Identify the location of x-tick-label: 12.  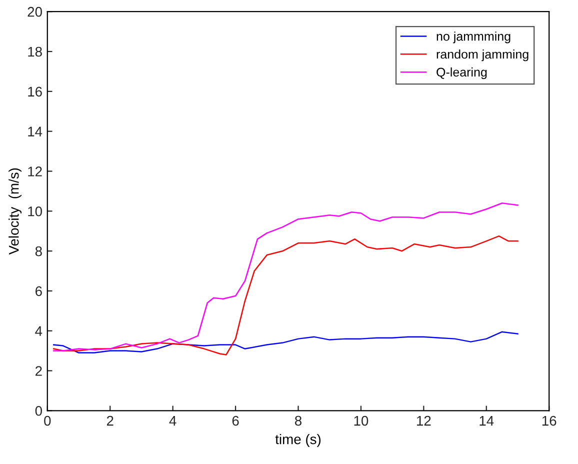
(424, 421).